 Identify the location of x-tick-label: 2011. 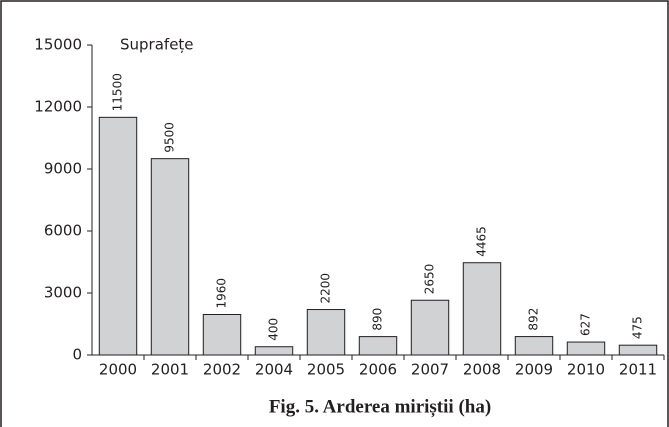
(638, 370).